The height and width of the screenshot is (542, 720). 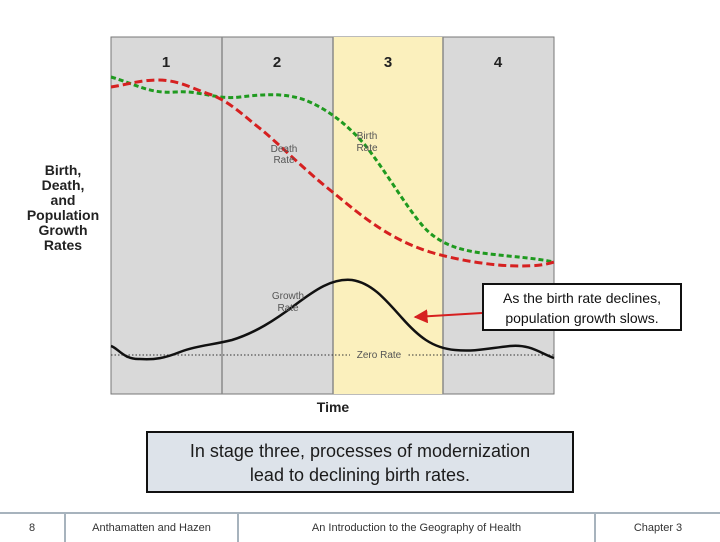 What do you see at coordinates (63, 215) in the screenshot?
I see `y-axis-title: Population` at bounding box center [63, 215].